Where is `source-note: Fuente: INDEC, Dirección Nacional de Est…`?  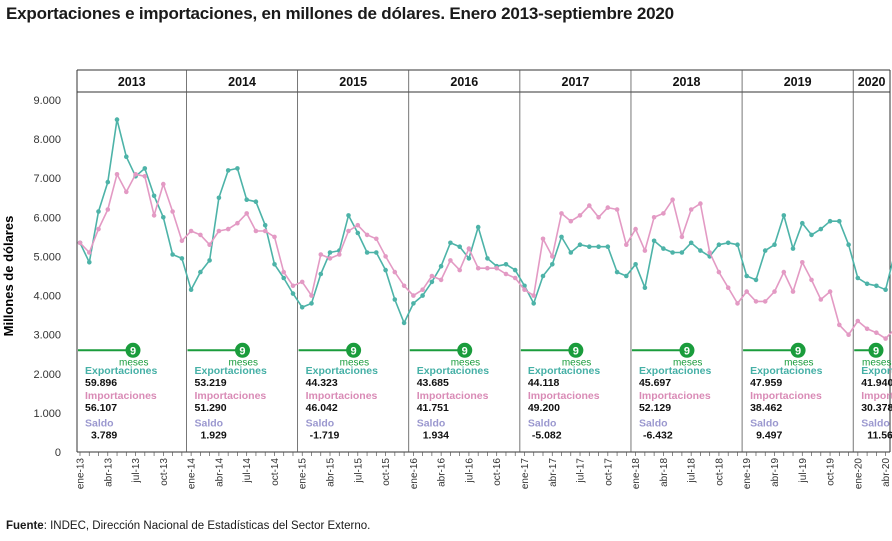 source-note: Fuente: INDEC, Dirección Nacional de Est… is located at coordinates (188, 526).